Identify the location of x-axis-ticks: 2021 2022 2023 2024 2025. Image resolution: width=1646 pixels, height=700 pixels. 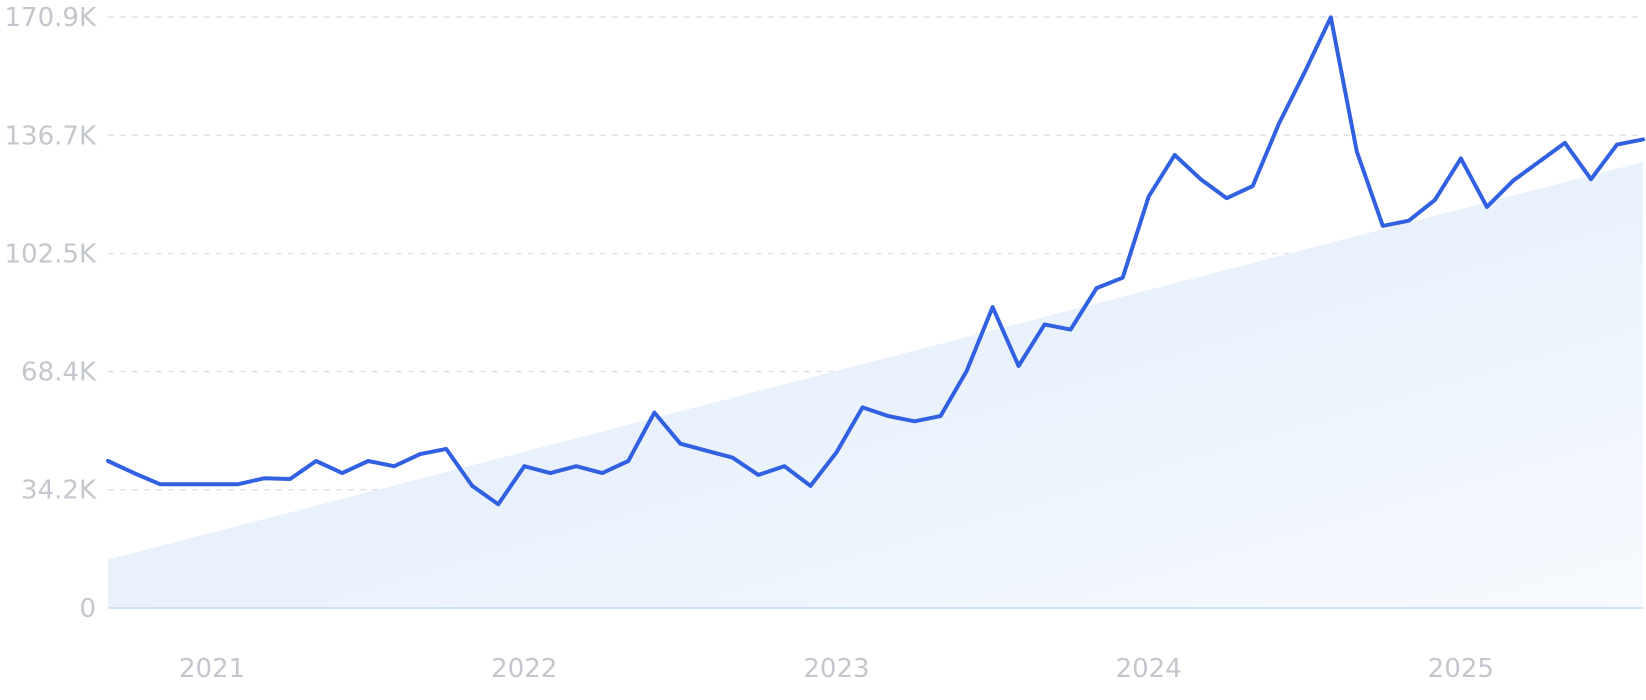
(836, 669).